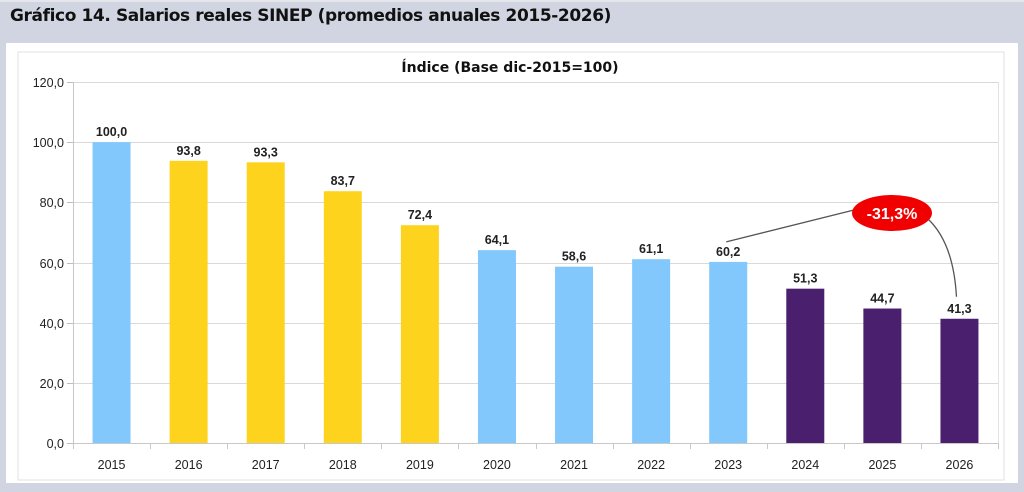 The height and width of the screenshot is (492, 1024). Describe the element at coordinates (728, 465) in the screenshot. I see `x-tick-label-2023: 2023` at that location.